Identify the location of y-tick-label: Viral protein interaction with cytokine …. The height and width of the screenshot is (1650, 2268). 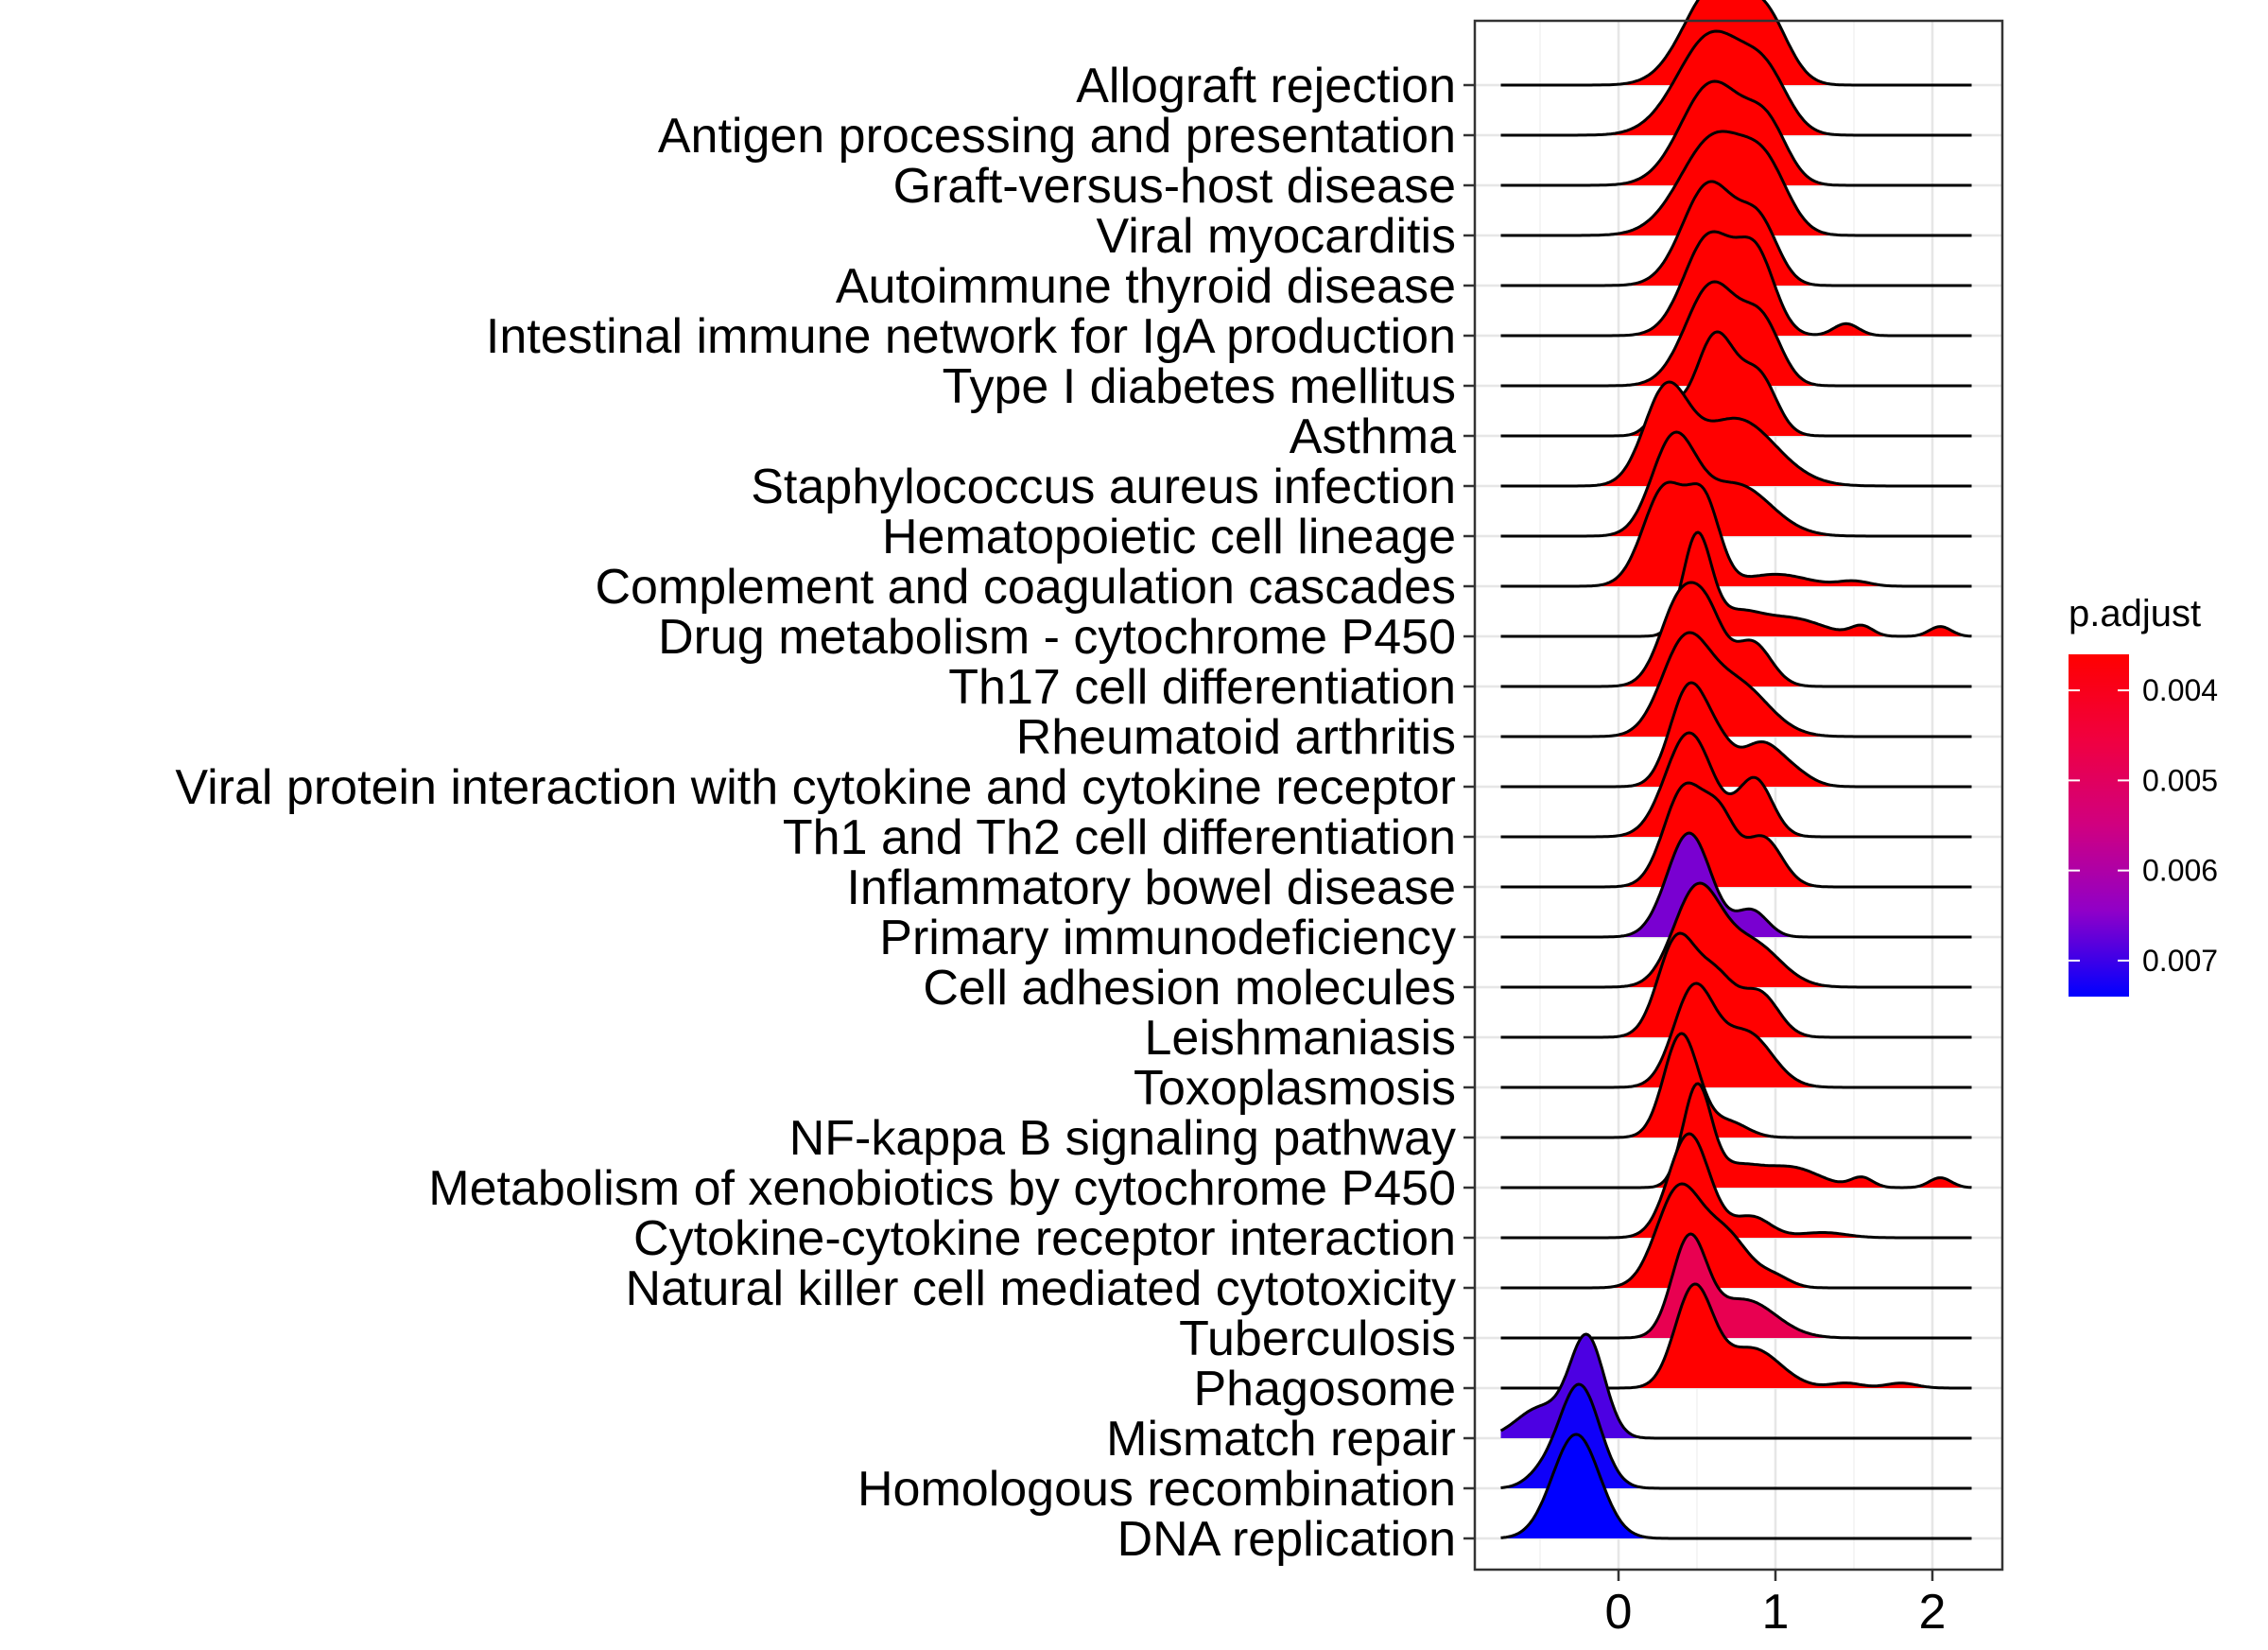
(815, 787).